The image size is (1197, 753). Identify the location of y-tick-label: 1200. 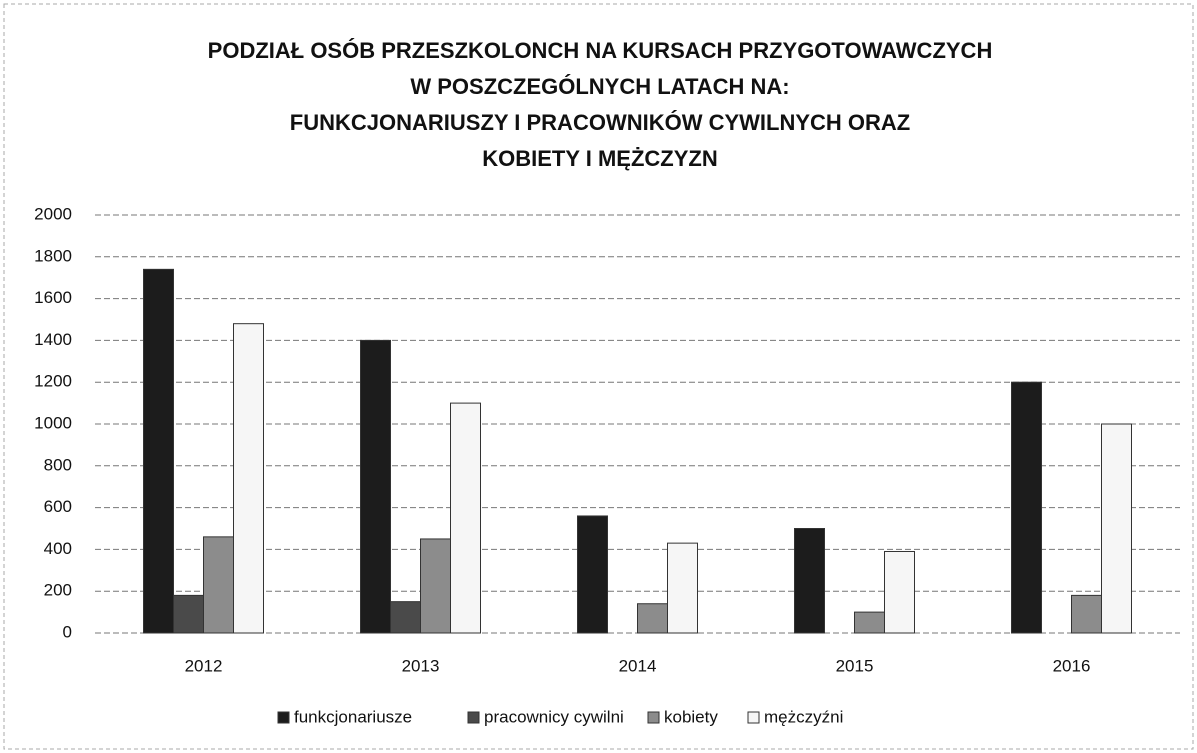
(53, 381).